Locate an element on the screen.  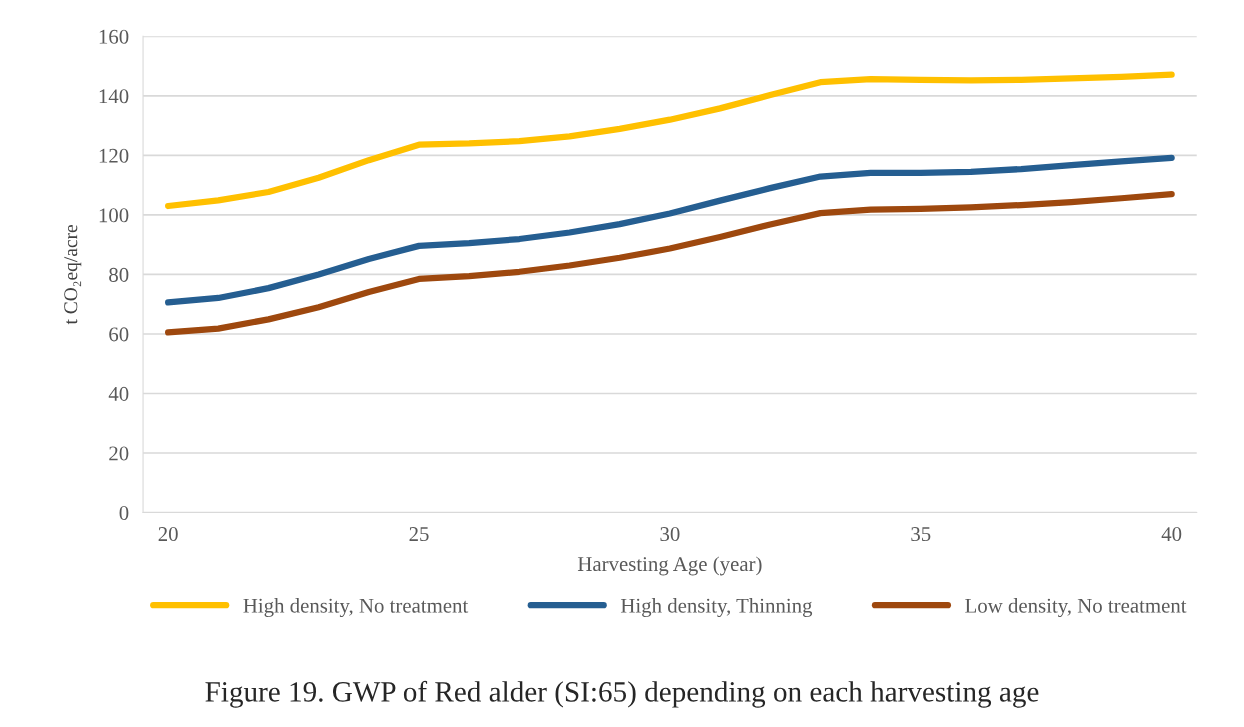
y-tick-label: 160 is located at coordinates (114, 36).